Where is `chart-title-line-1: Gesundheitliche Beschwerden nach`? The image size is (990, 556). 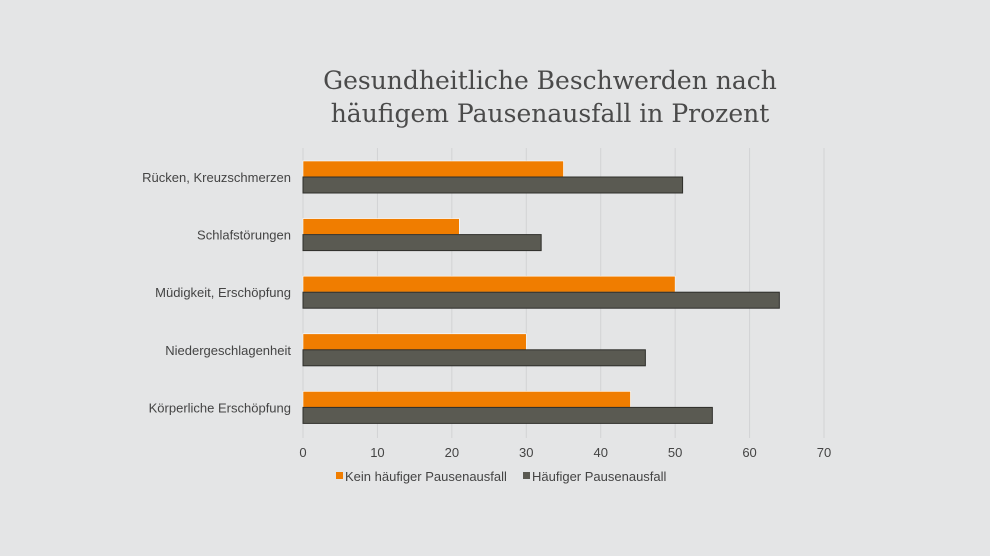
chart-title-line-1: Gesundheitliche Beschwerden nach is located at coordinates (550, 80).